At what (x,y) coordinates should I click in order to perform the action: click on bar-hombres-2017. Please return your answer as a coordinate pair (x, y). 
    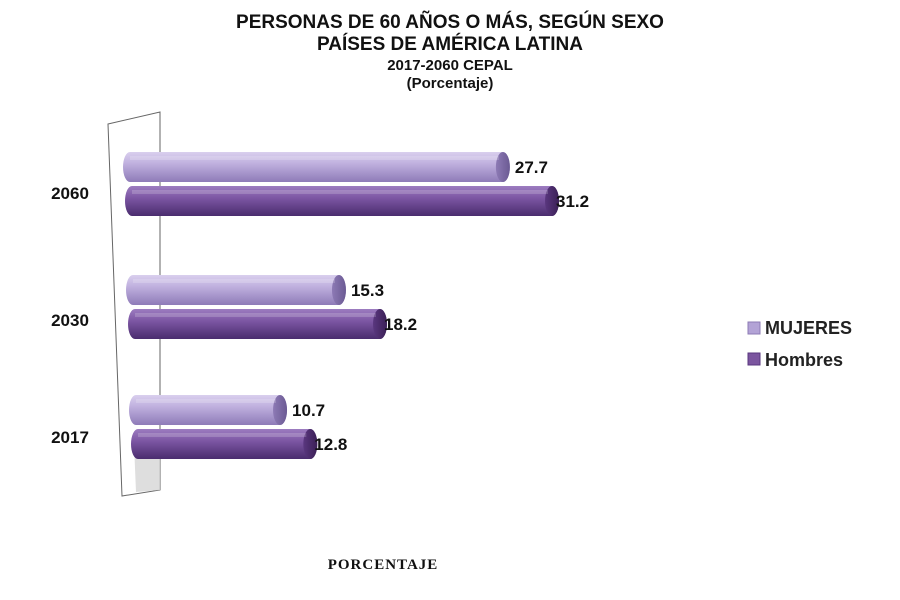
    Looking at the image, I should click on (224, 444).